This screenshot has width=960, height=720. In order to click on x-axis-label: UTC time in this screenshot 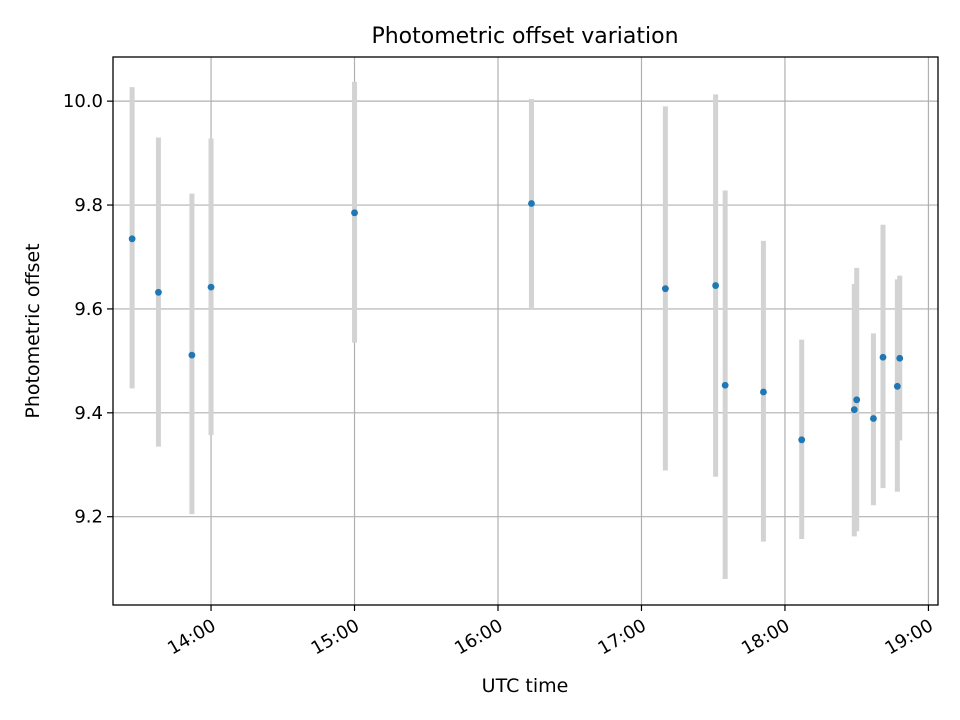, I will do `click(525, 686)`.